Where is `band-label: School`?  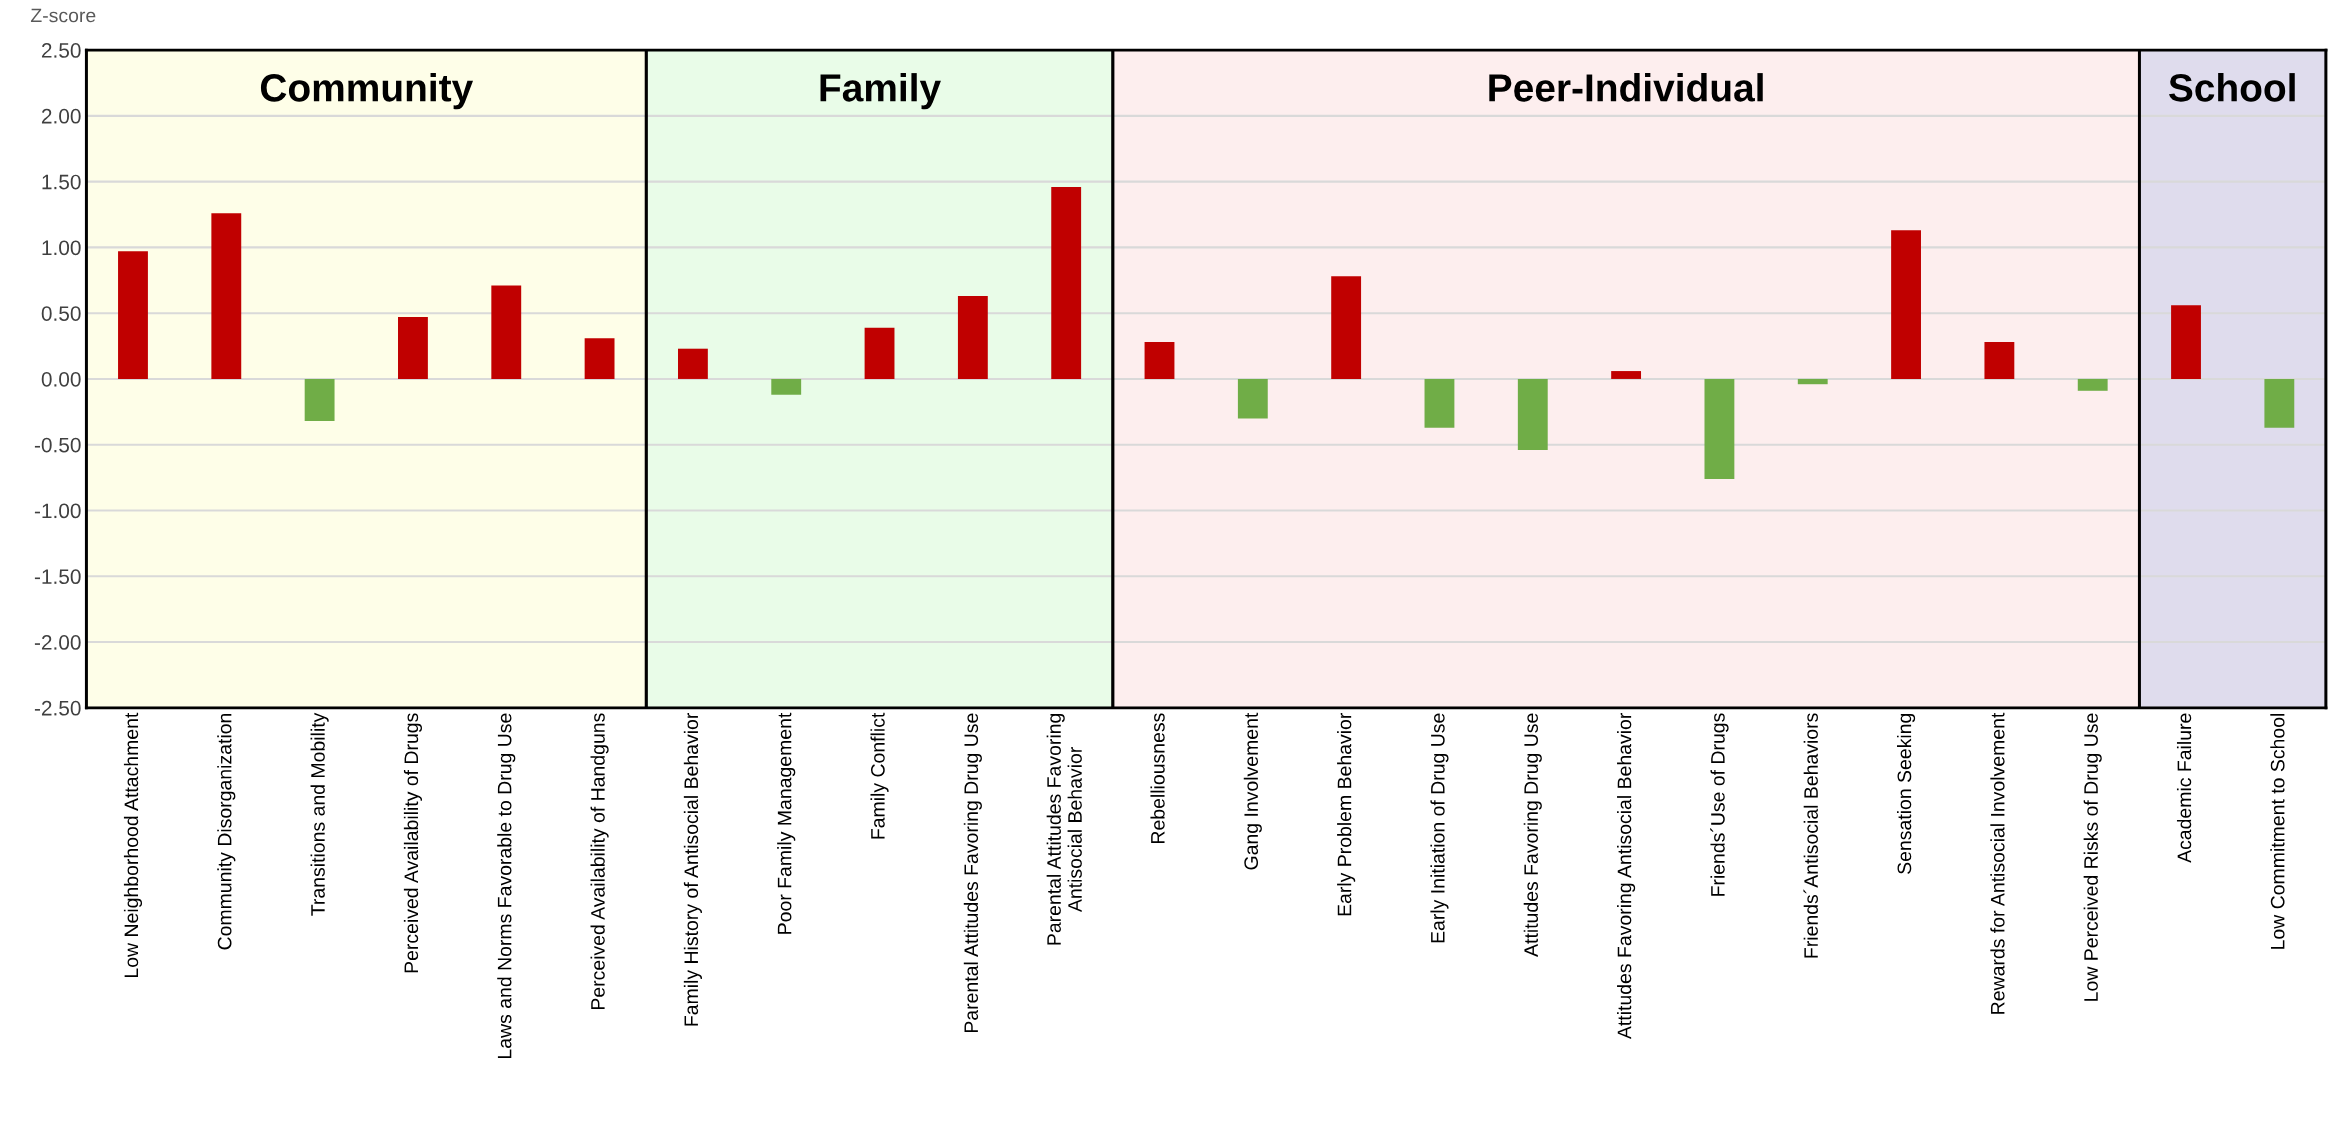
band-label: School is located at coordinates (2231, 87).